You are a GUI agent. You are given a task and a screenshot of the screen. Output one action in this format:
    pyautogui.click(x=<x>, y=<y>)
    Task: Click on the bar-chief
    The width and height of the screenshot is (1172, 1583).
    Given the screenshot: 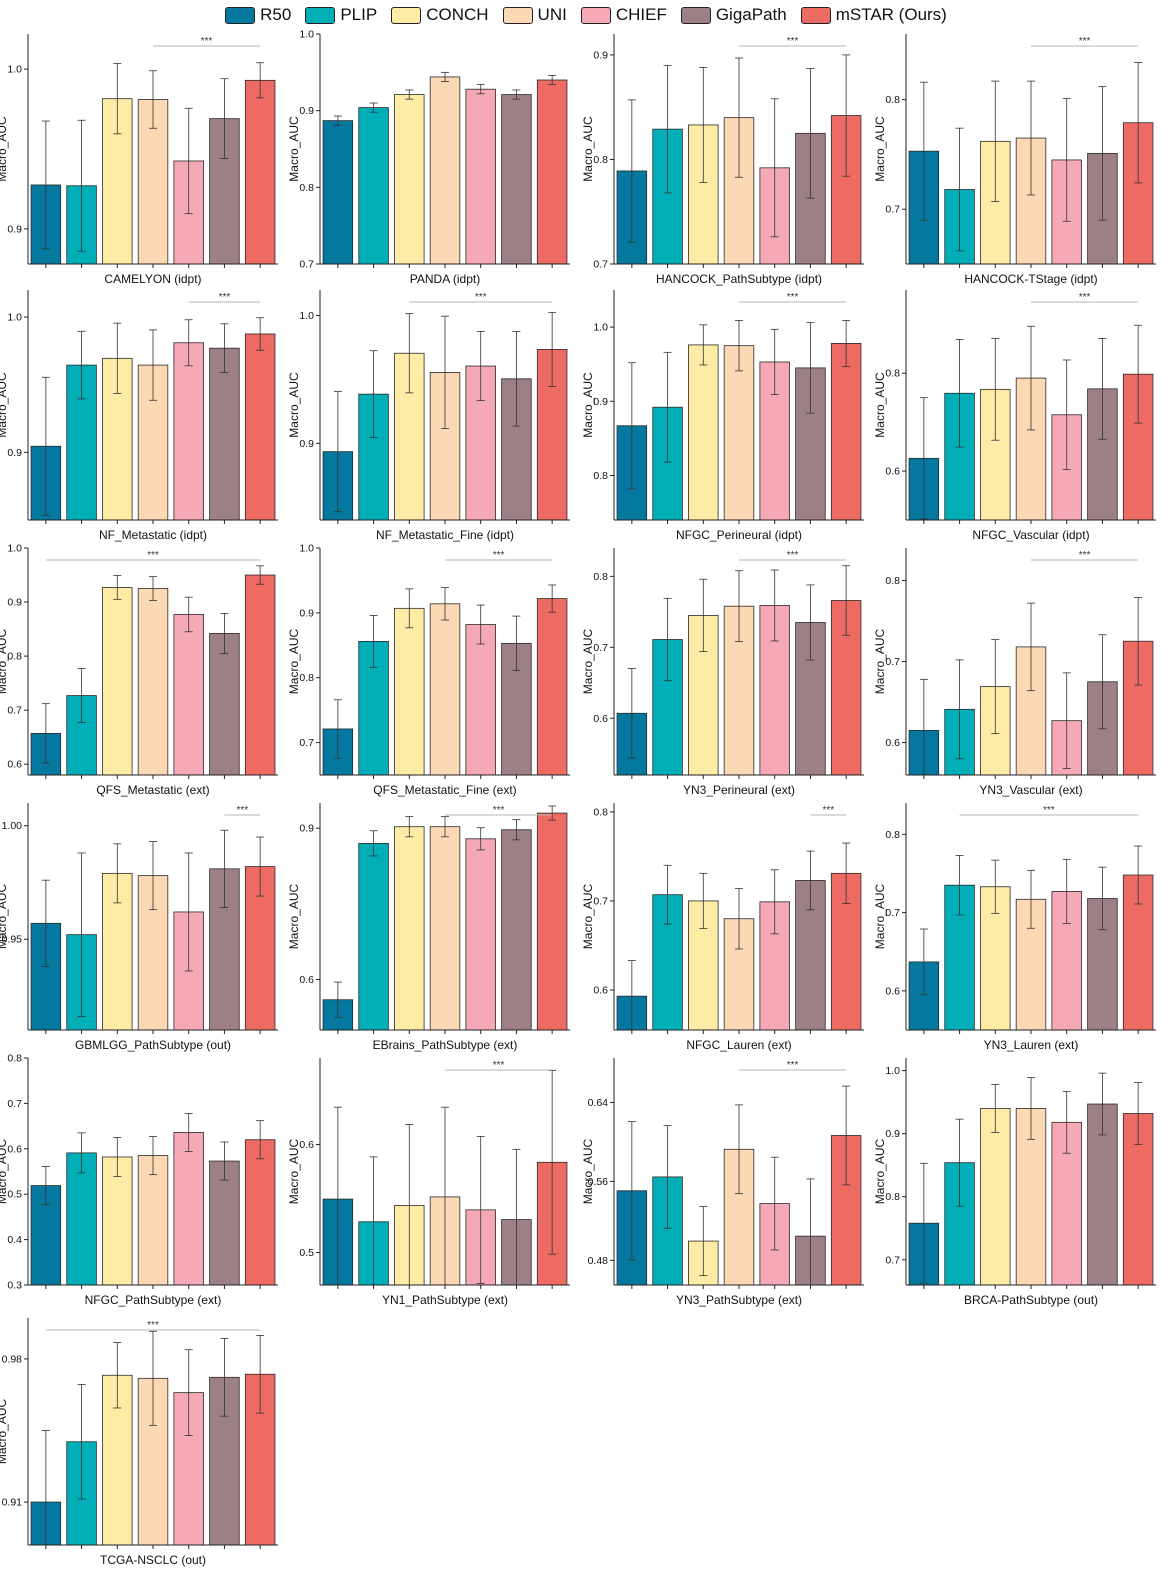 What is the action you would take?
    pyautogui.click(x=480, y=176)
    